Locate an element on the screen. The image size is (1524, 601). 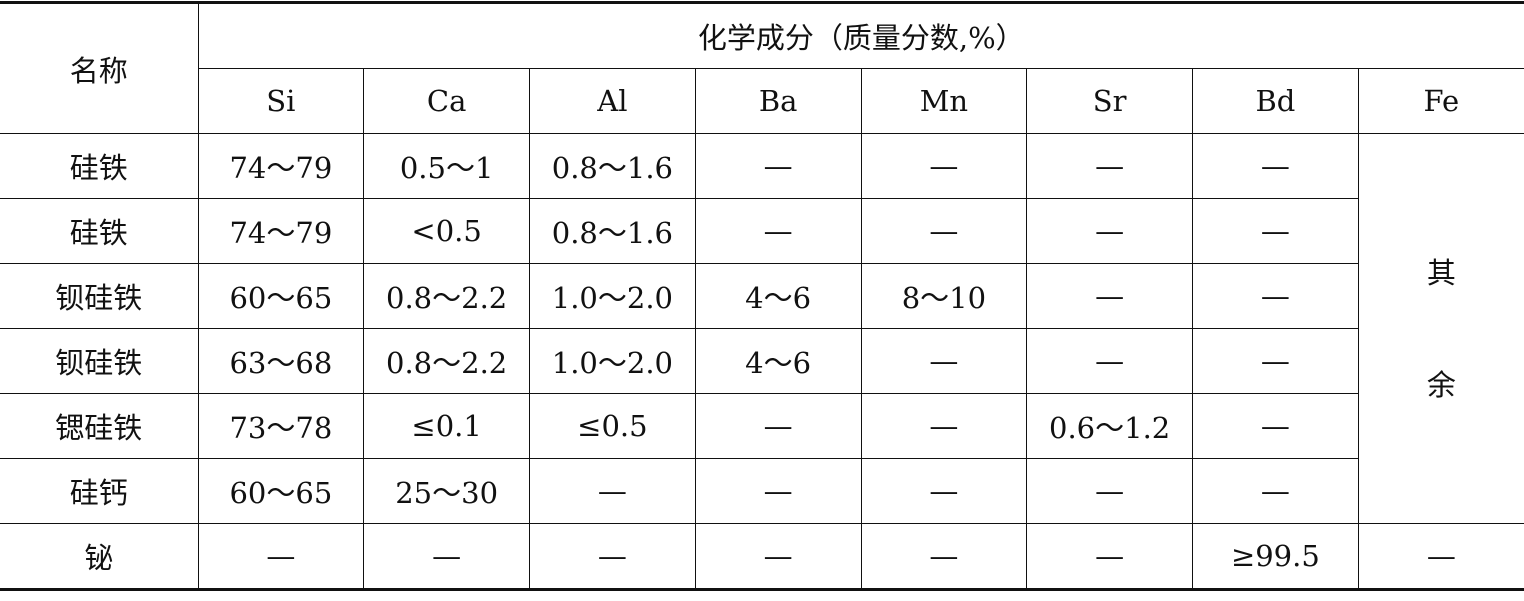
row-name: 硅钙 is located at coordinates (99, 491).